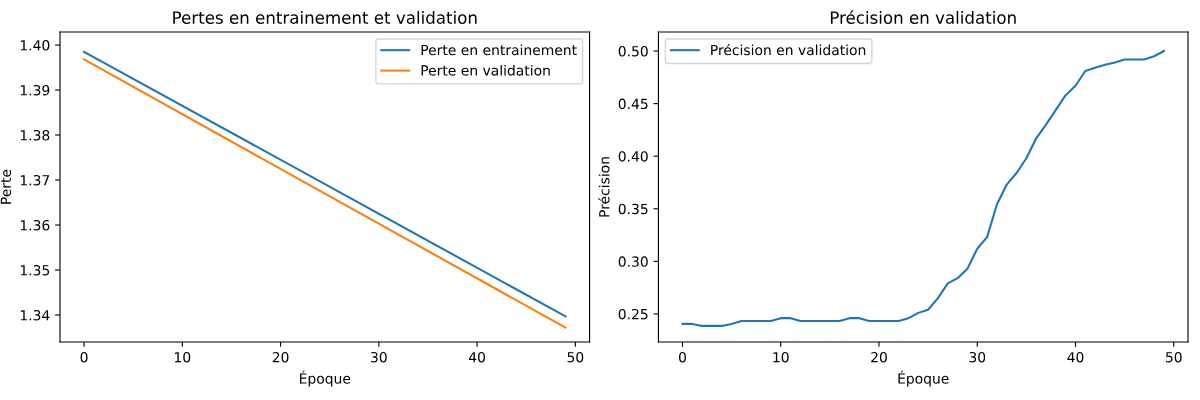 The width and height of the screenshot is (1200, 400). Describe the element at coordinates (35, 270) in the screenshot. I see `y-tick-label: 1.35` at that location.